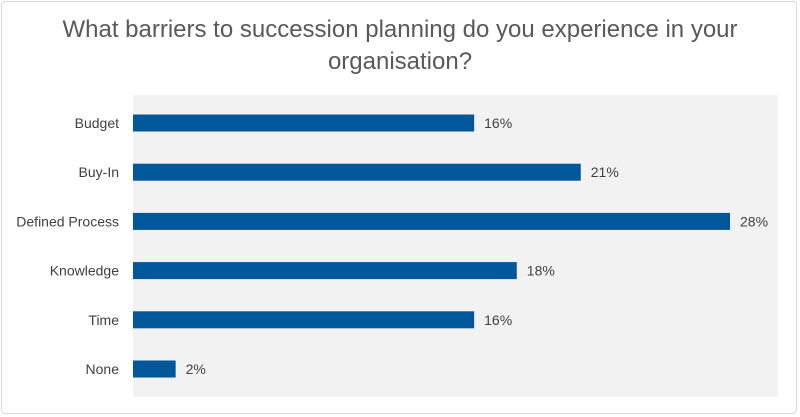 This screenshot has height=417, width=800. What do you see at coordinates (605, 172) in the screenshot?
I see `data-label: 21%` at bounding box center [605, 172].